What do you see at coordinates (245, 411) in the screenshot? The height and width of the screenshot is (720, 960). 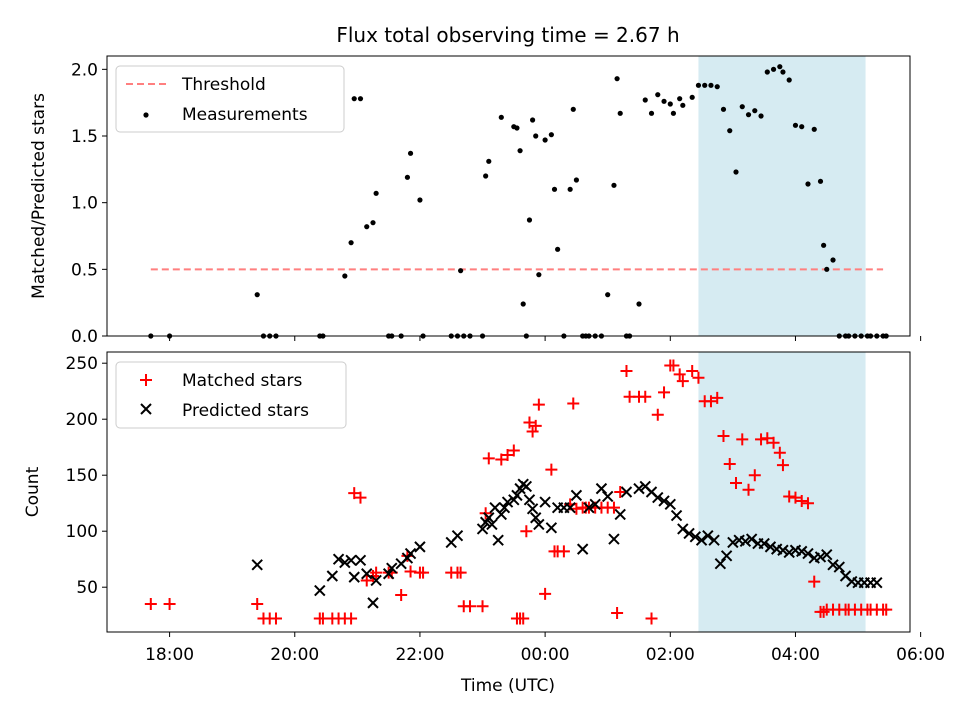 I see `legend-predicted-label: Predicted stars` at bounding box center [245, 411].